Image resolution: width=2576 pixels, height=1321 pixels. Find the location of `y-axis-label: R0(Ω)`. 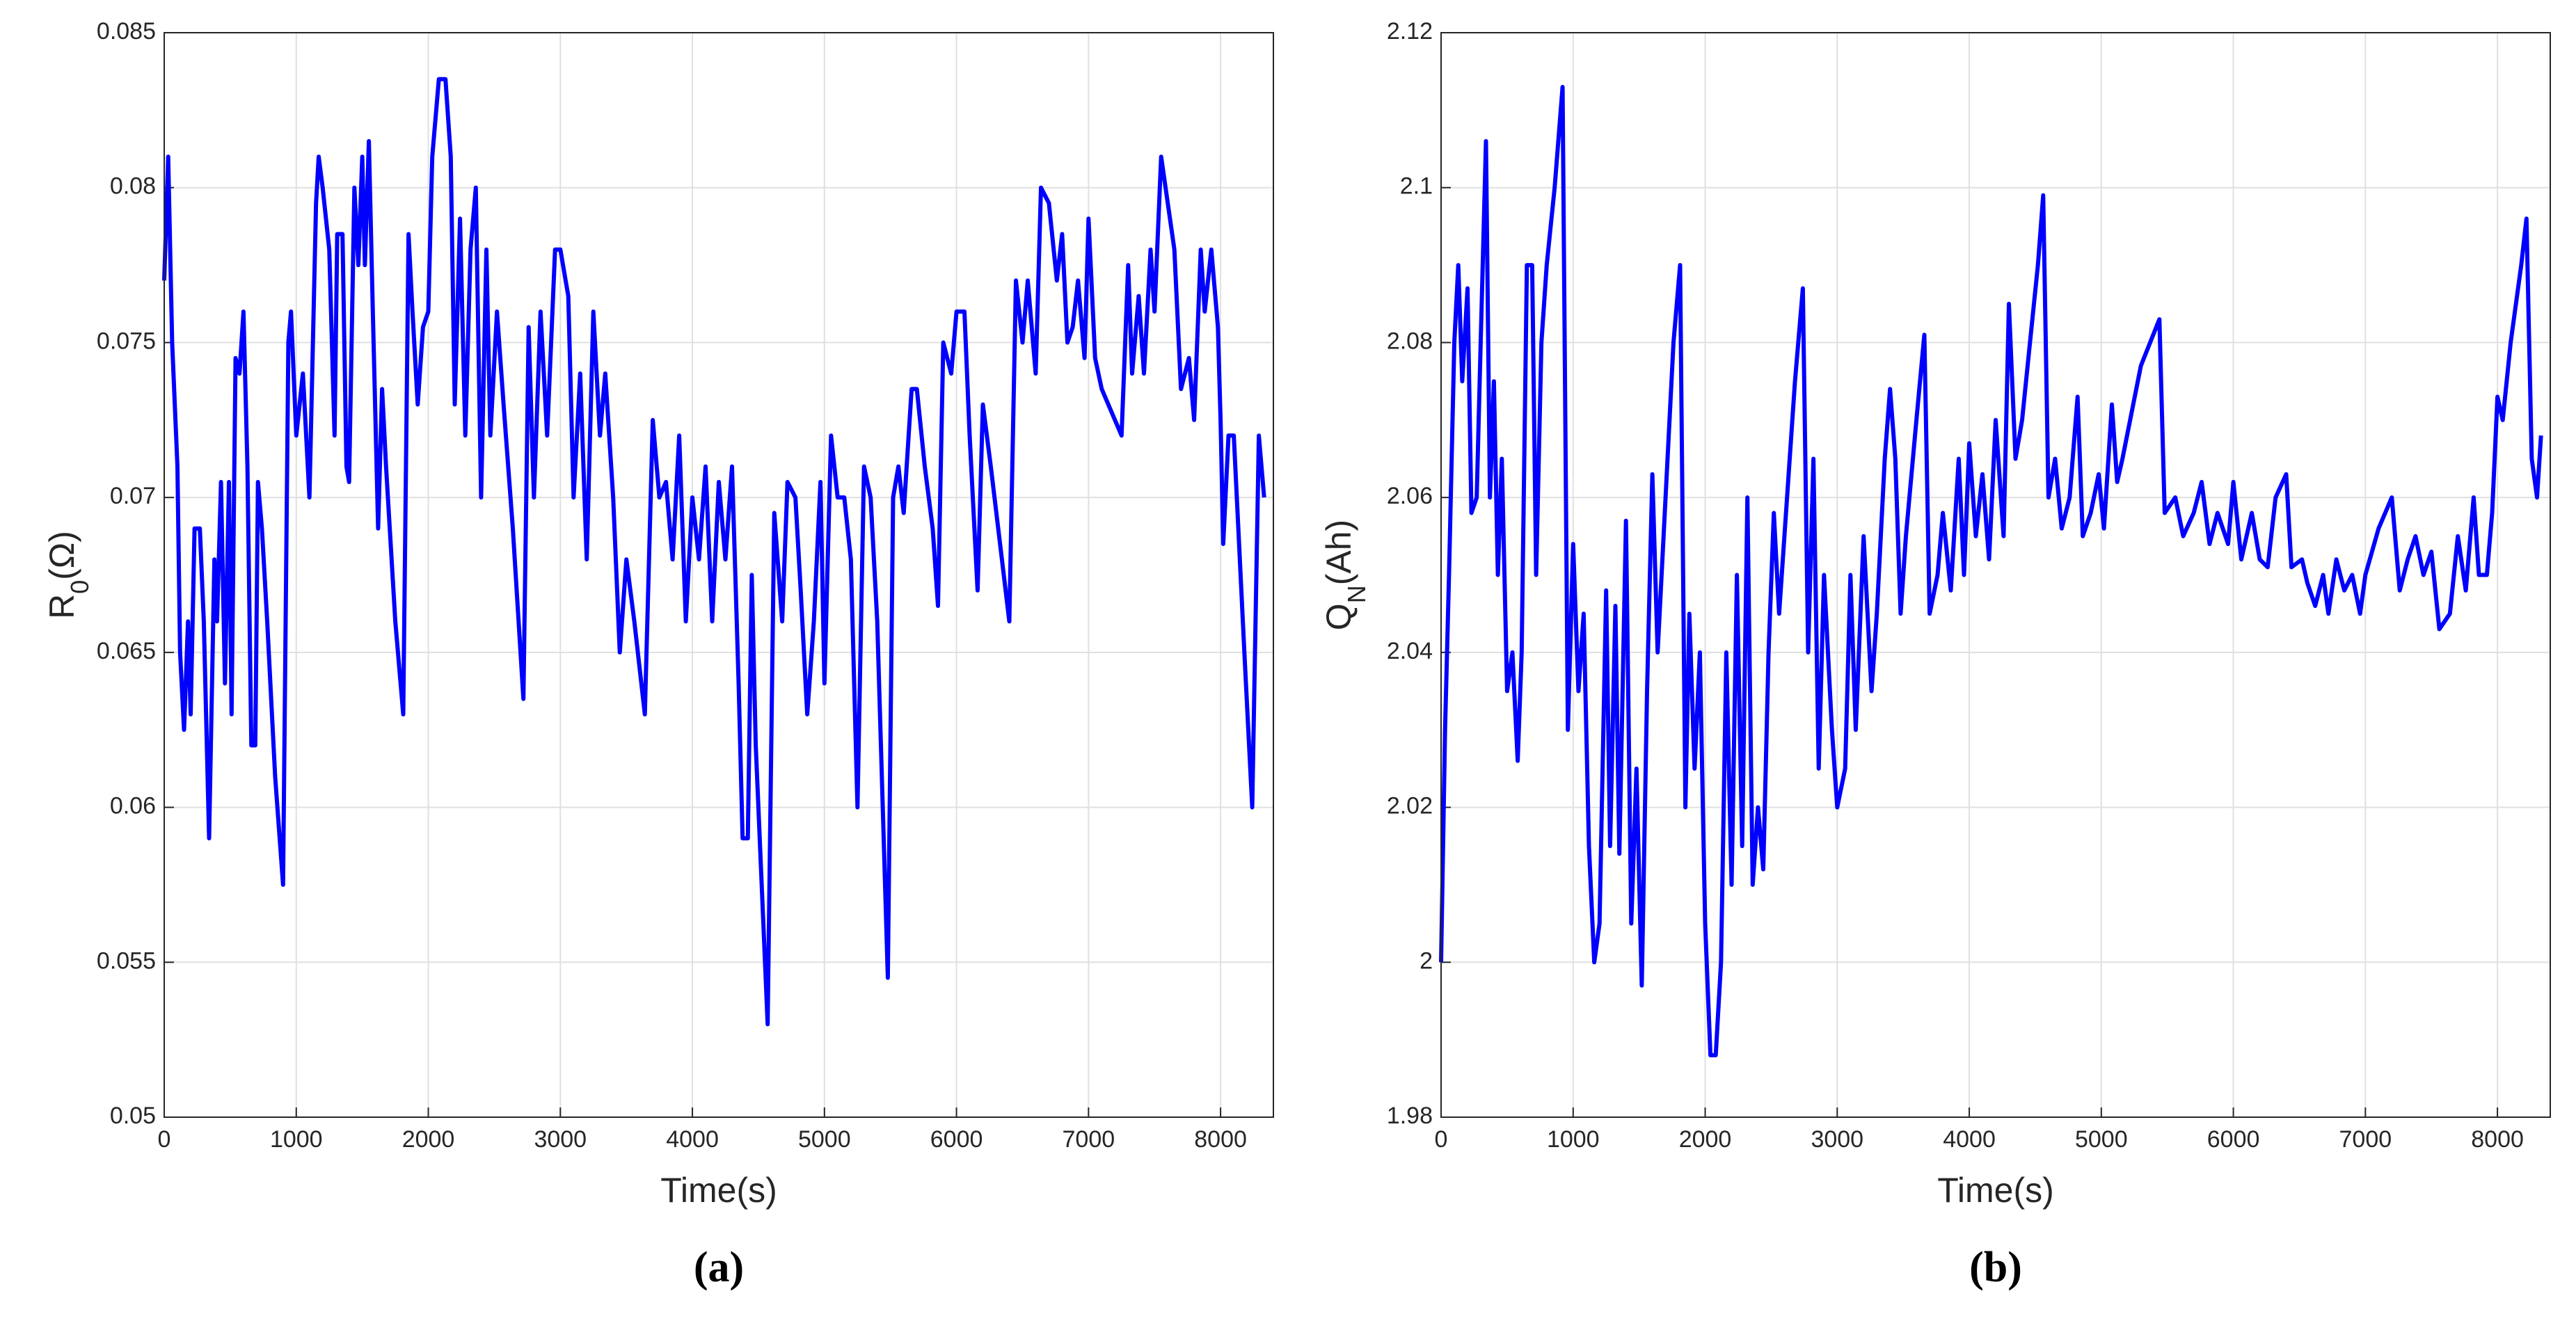

y-axis-label: R0(Ω) is located at coordinates (68, 575).